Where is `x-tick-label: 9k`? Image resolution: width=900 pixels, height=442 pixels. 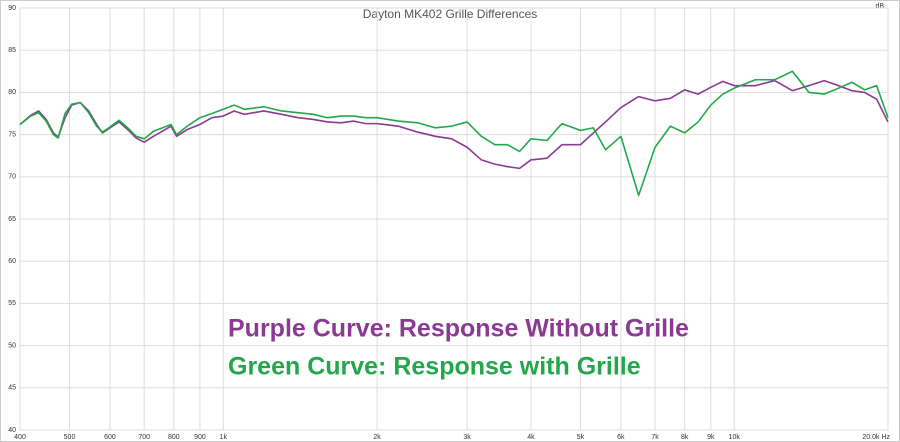
x-tick-label: 9k is located at coordinates (711, 437).